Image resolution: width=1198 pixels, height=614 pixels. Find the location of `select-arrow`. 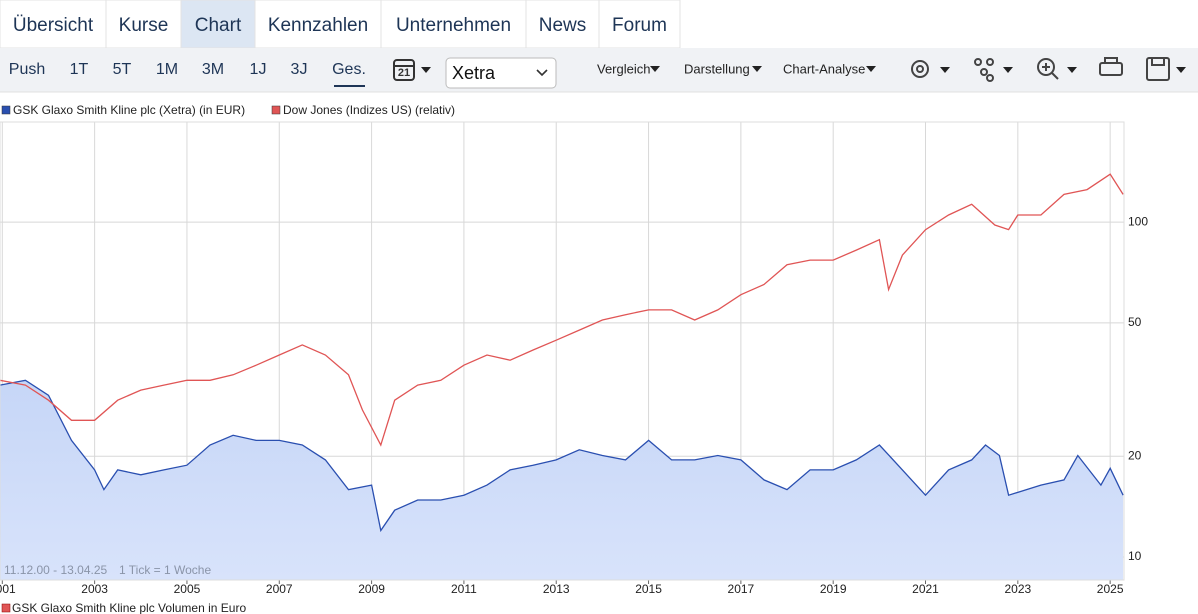

select-arrow is located at coordinates (542, 73).